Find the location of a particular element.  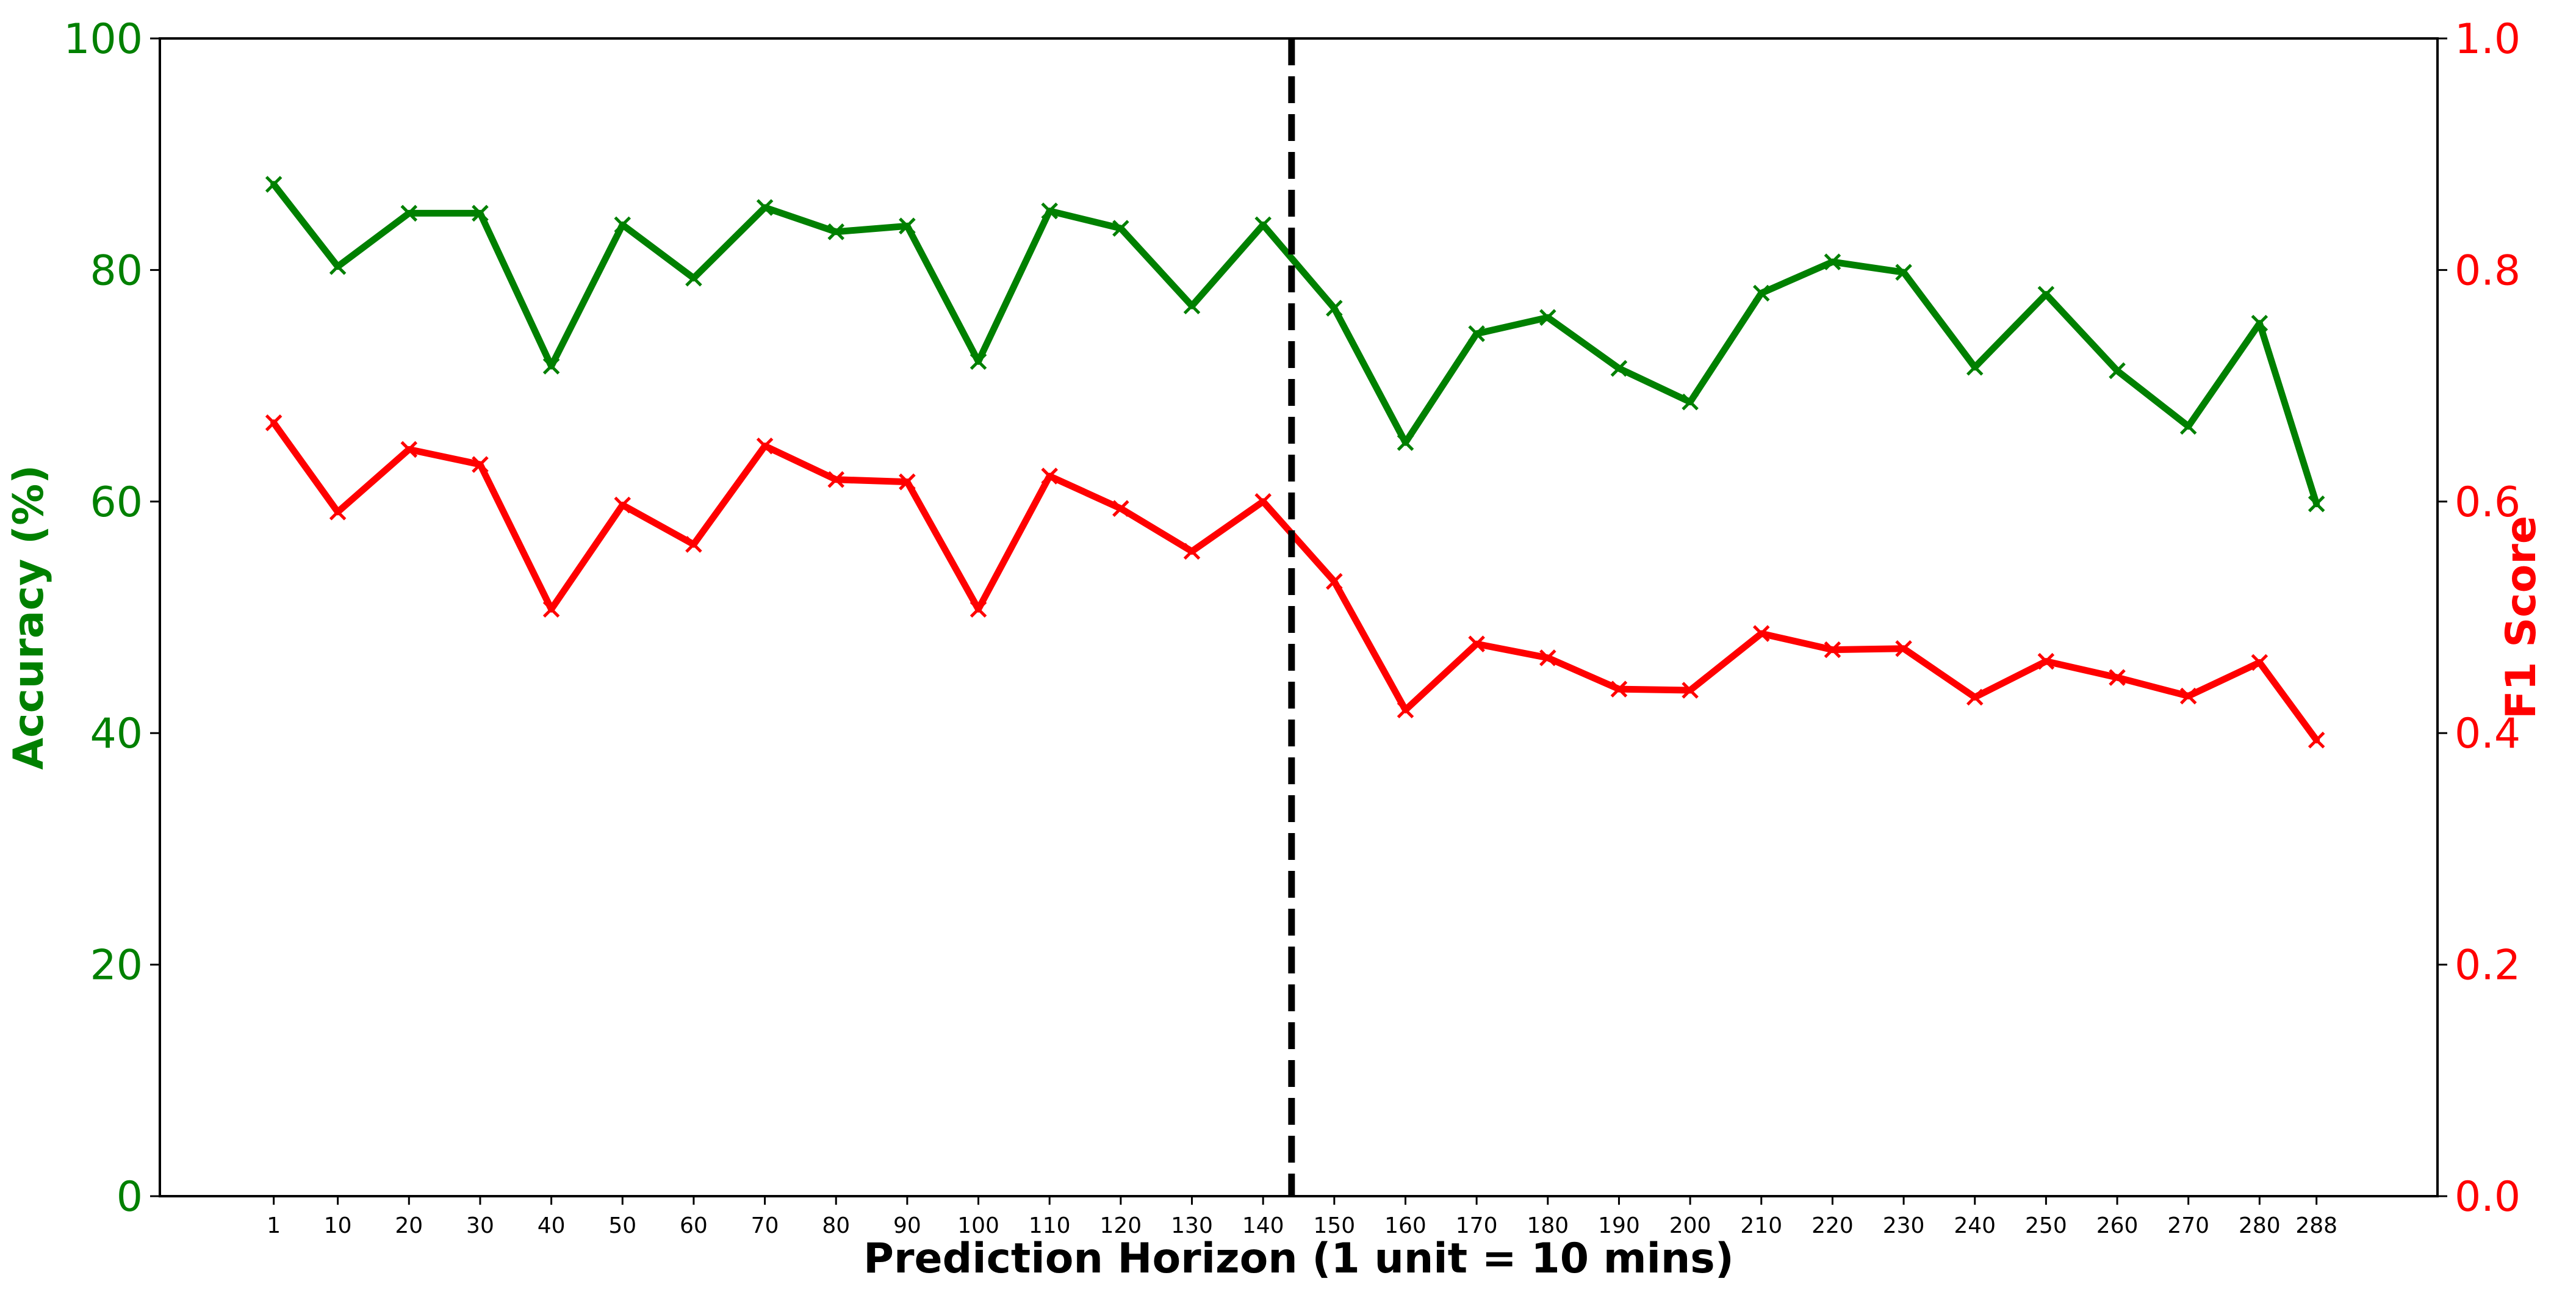

x-tick-label: 120 is located at coordinates (1121, 1225).